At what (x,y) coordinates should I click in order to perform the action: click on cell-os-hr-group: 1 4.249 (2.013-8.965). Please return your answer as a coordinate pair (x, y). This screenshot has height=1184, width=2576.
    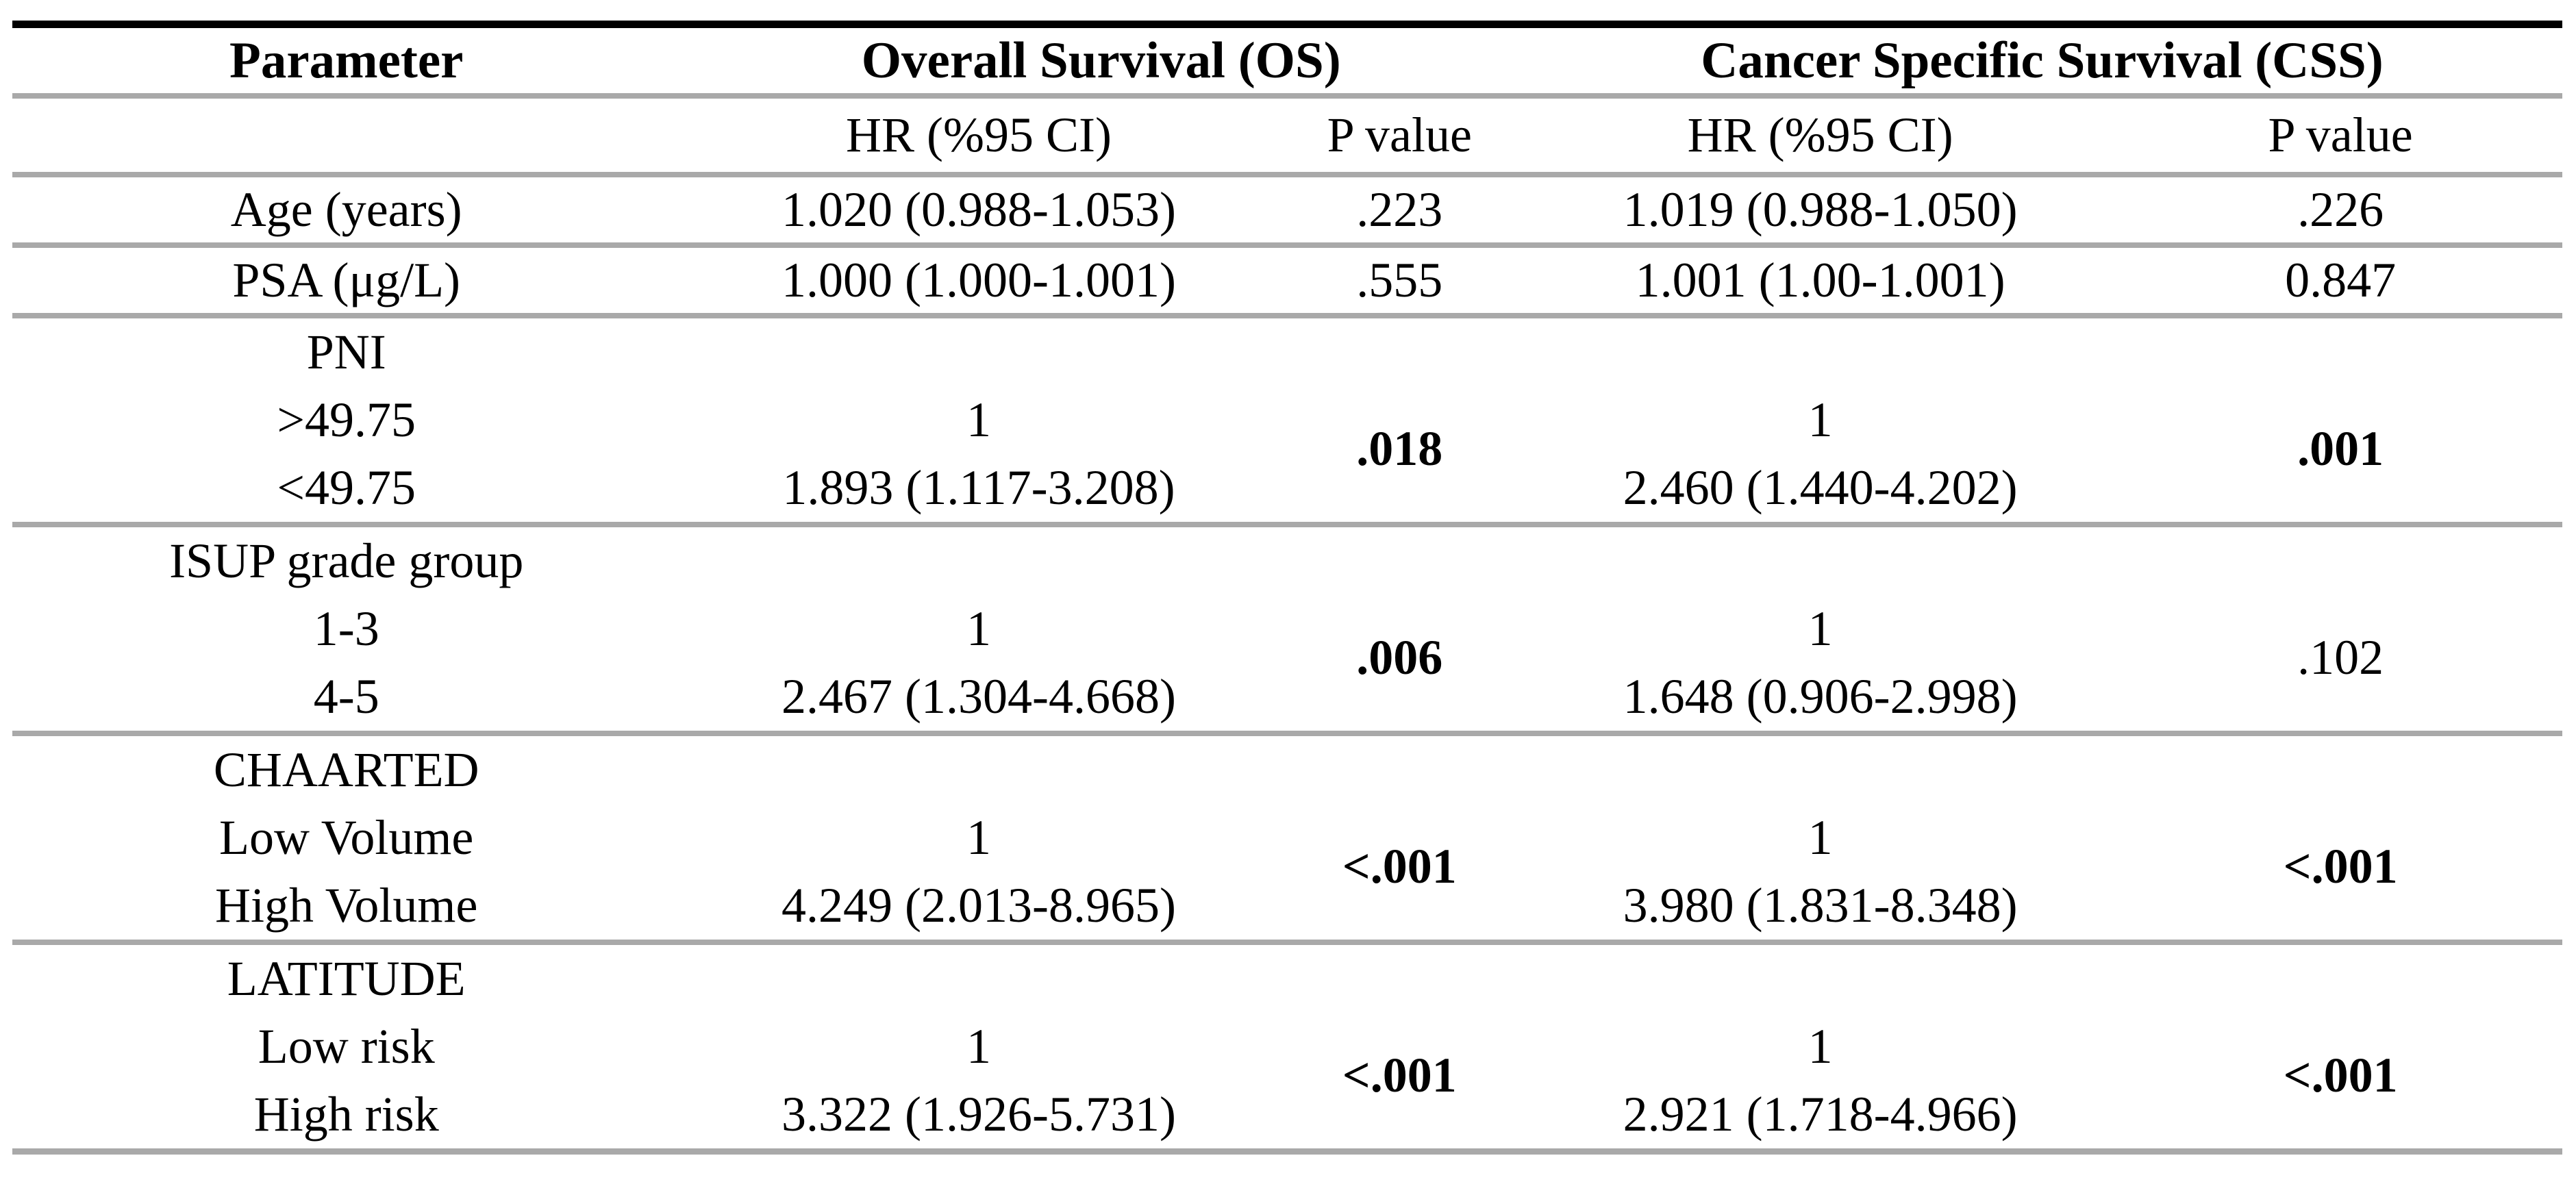
    Looking at the image, I should click on (978, 837).